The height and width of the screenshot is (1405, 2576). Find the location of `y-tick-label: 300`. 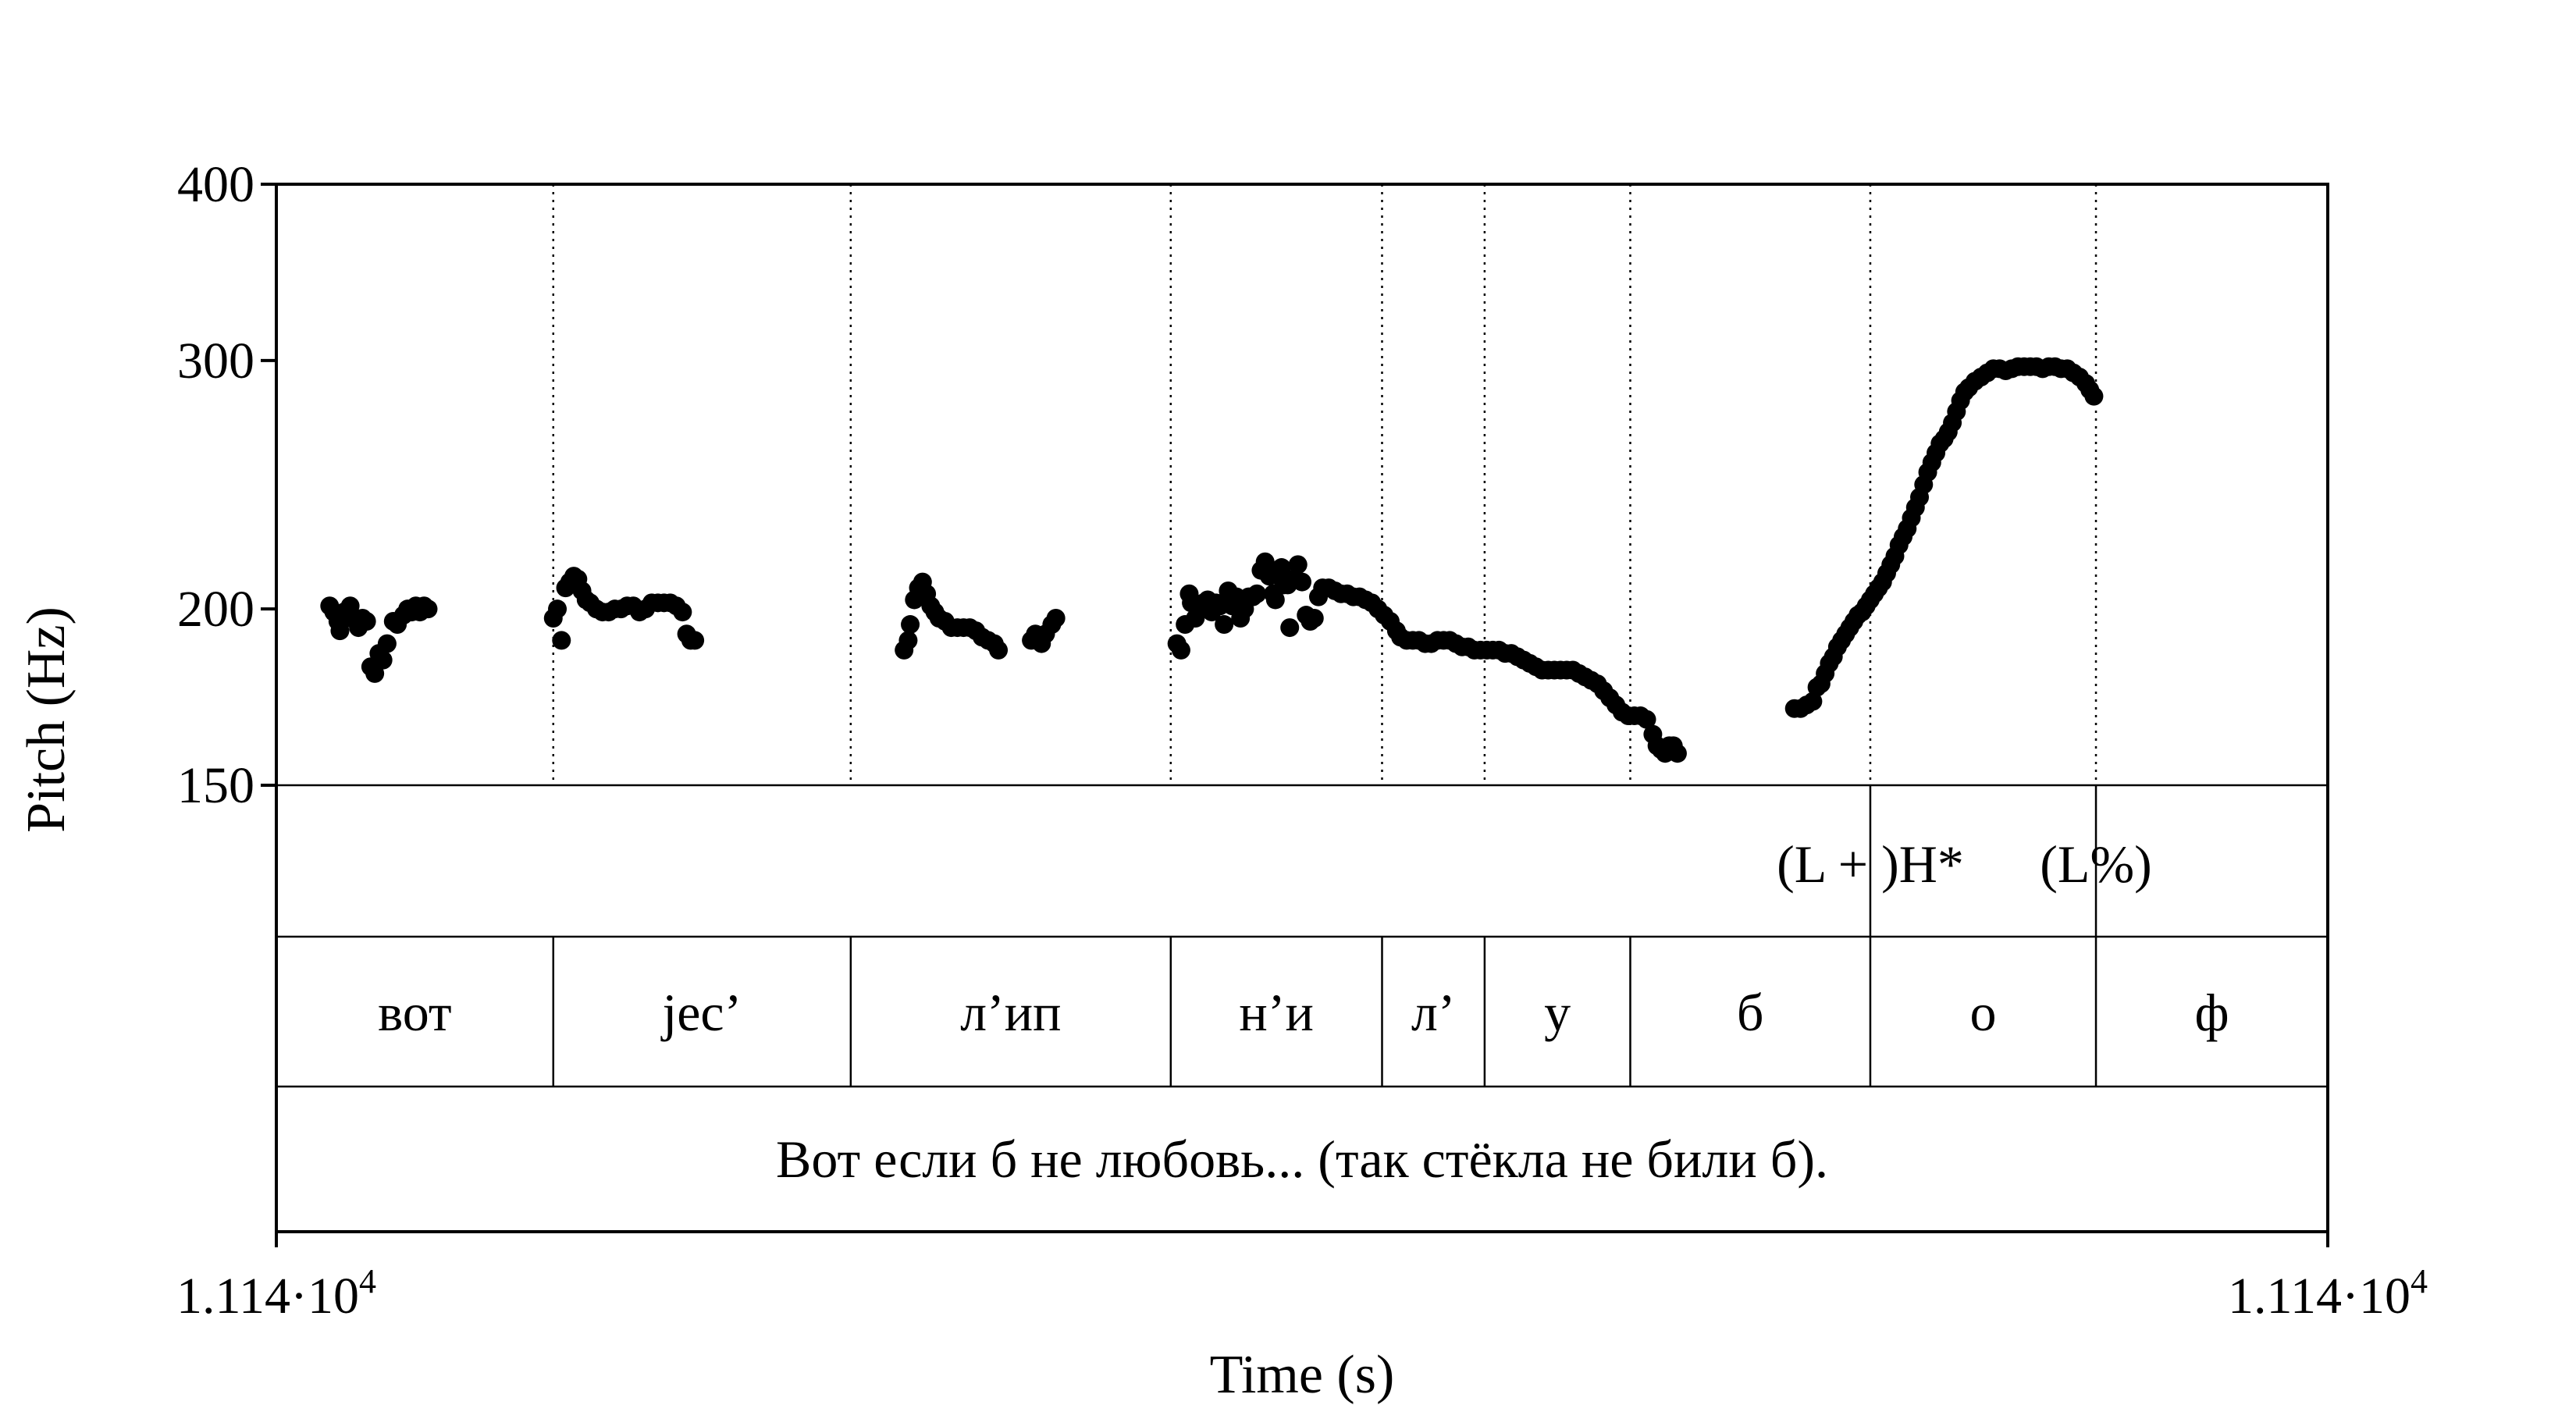

y-tick-label: 300 is located at coordinates (215, 361).